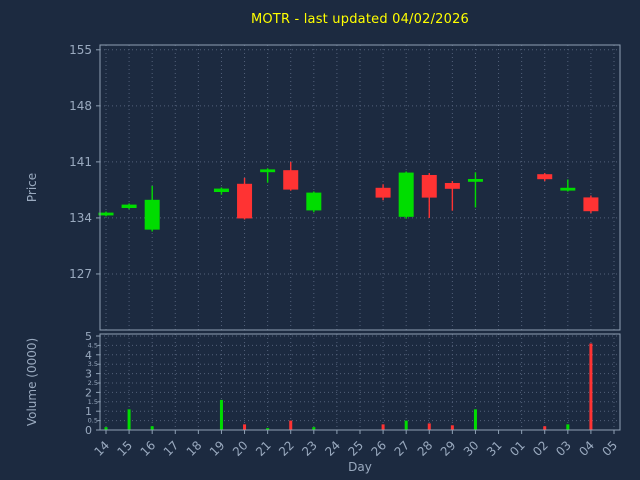  What do you see at coordinates (148, 448) in the screenshot?
I see `x-tick-label: 16` at bounding box center [148, 448].